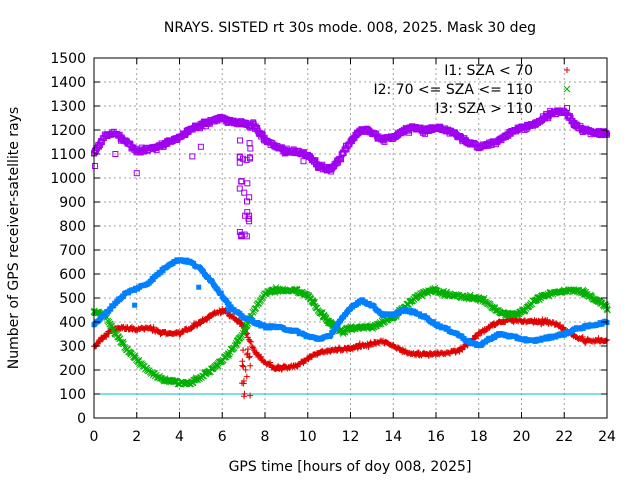  Describe the element at coordinates (14, 238) in the screenshot. I see `y-axis-label: Number of GPS receiver-satellite rays` at that location.